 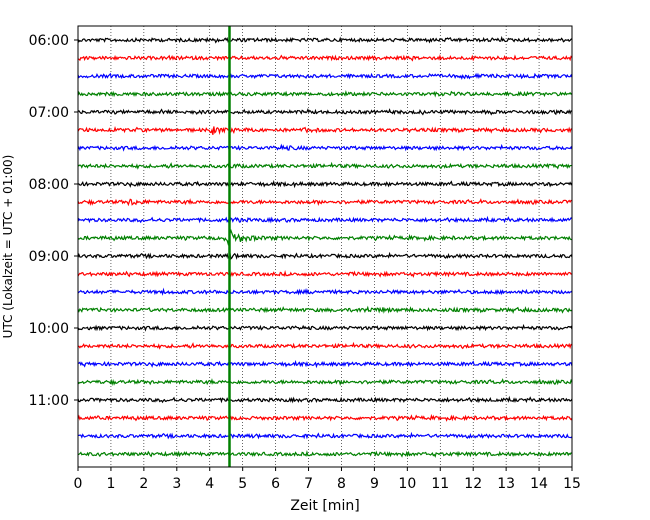 I want to click on y-tick-label: 11:00, so click(x=49, y=401).